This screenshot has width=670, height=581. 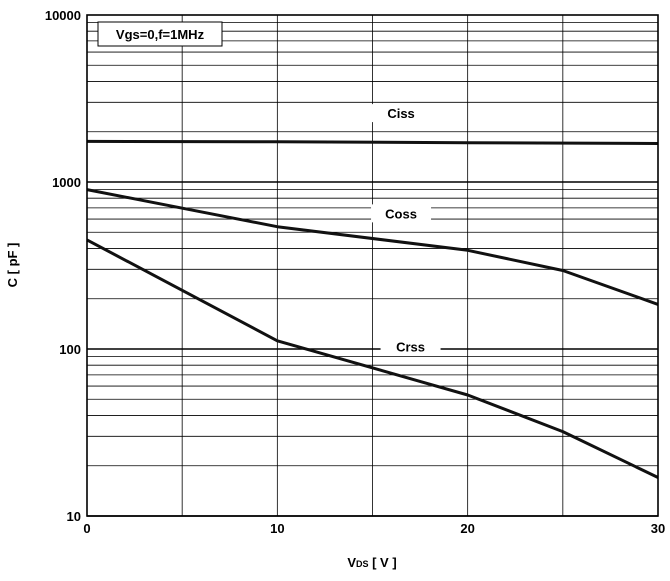 I want to click on condition-note: Vgs=0,f=1MHz, so click(x=160, y=34).